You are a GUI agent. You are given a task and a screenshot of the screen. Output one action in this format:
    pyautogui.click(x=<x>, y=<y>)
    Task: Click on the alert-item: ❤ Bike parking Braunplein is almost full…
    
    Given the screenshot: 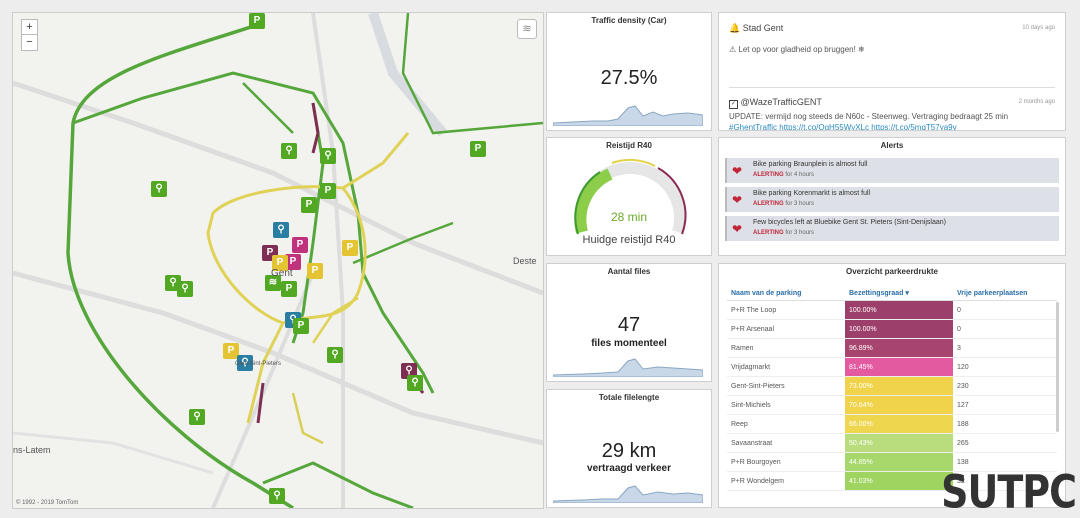 What is the action you would take?
    pyautogui.click(x=892, y=170)
    